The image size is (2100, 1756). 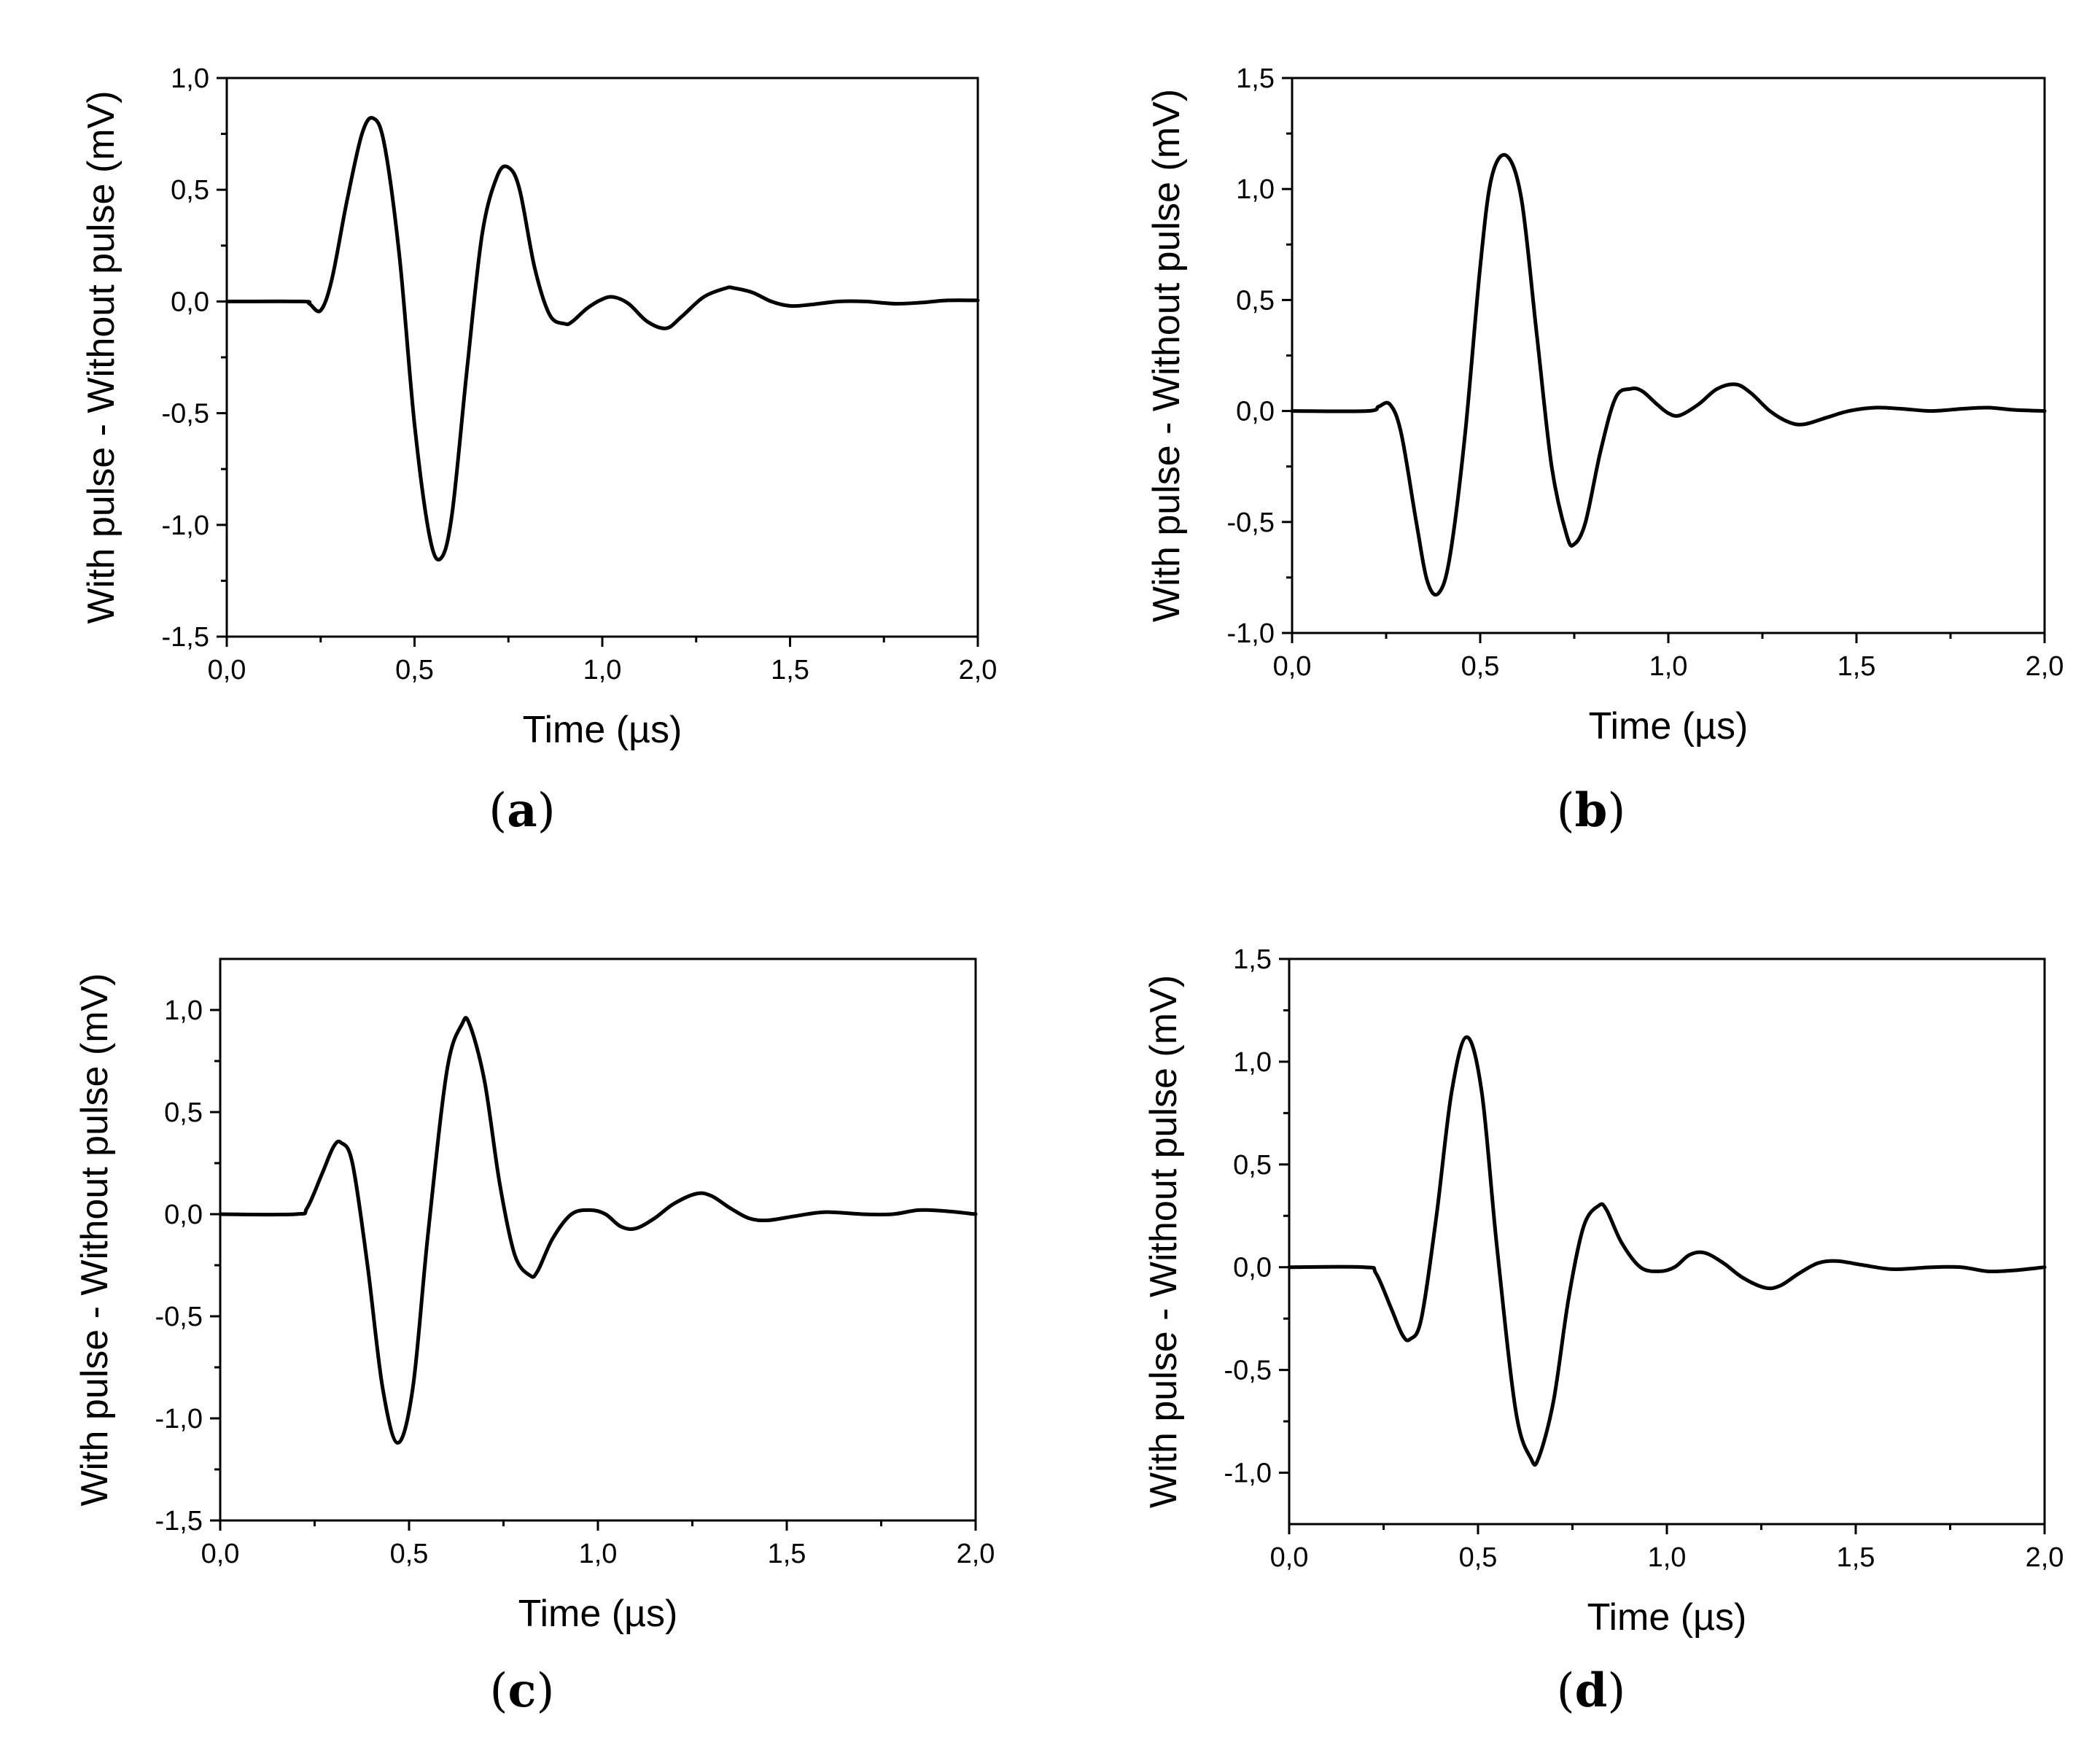 I want to click on panel-label: (d), so click(x=1591, y=1690).